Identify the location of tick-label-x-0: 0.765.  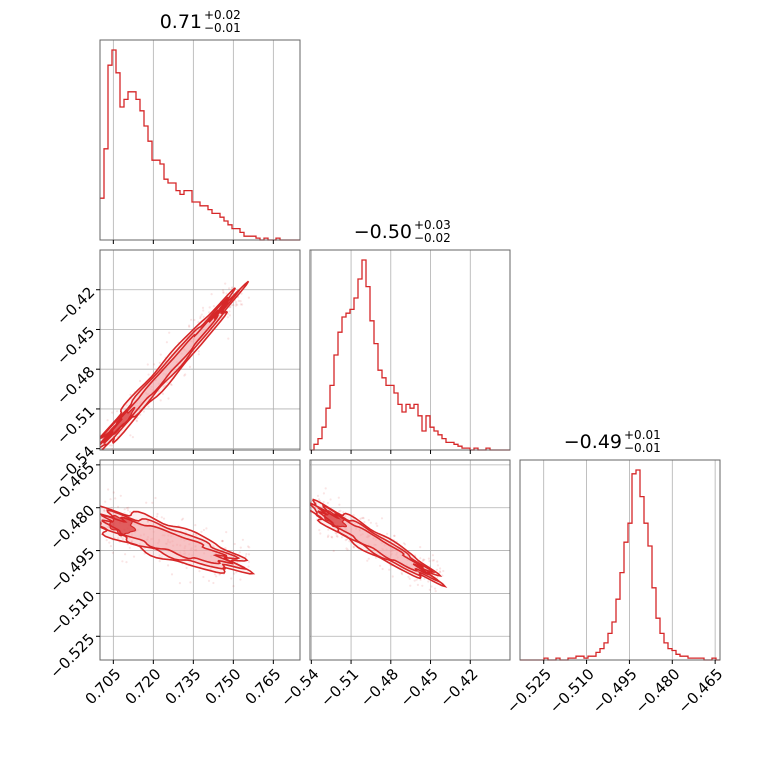
(263, 686).